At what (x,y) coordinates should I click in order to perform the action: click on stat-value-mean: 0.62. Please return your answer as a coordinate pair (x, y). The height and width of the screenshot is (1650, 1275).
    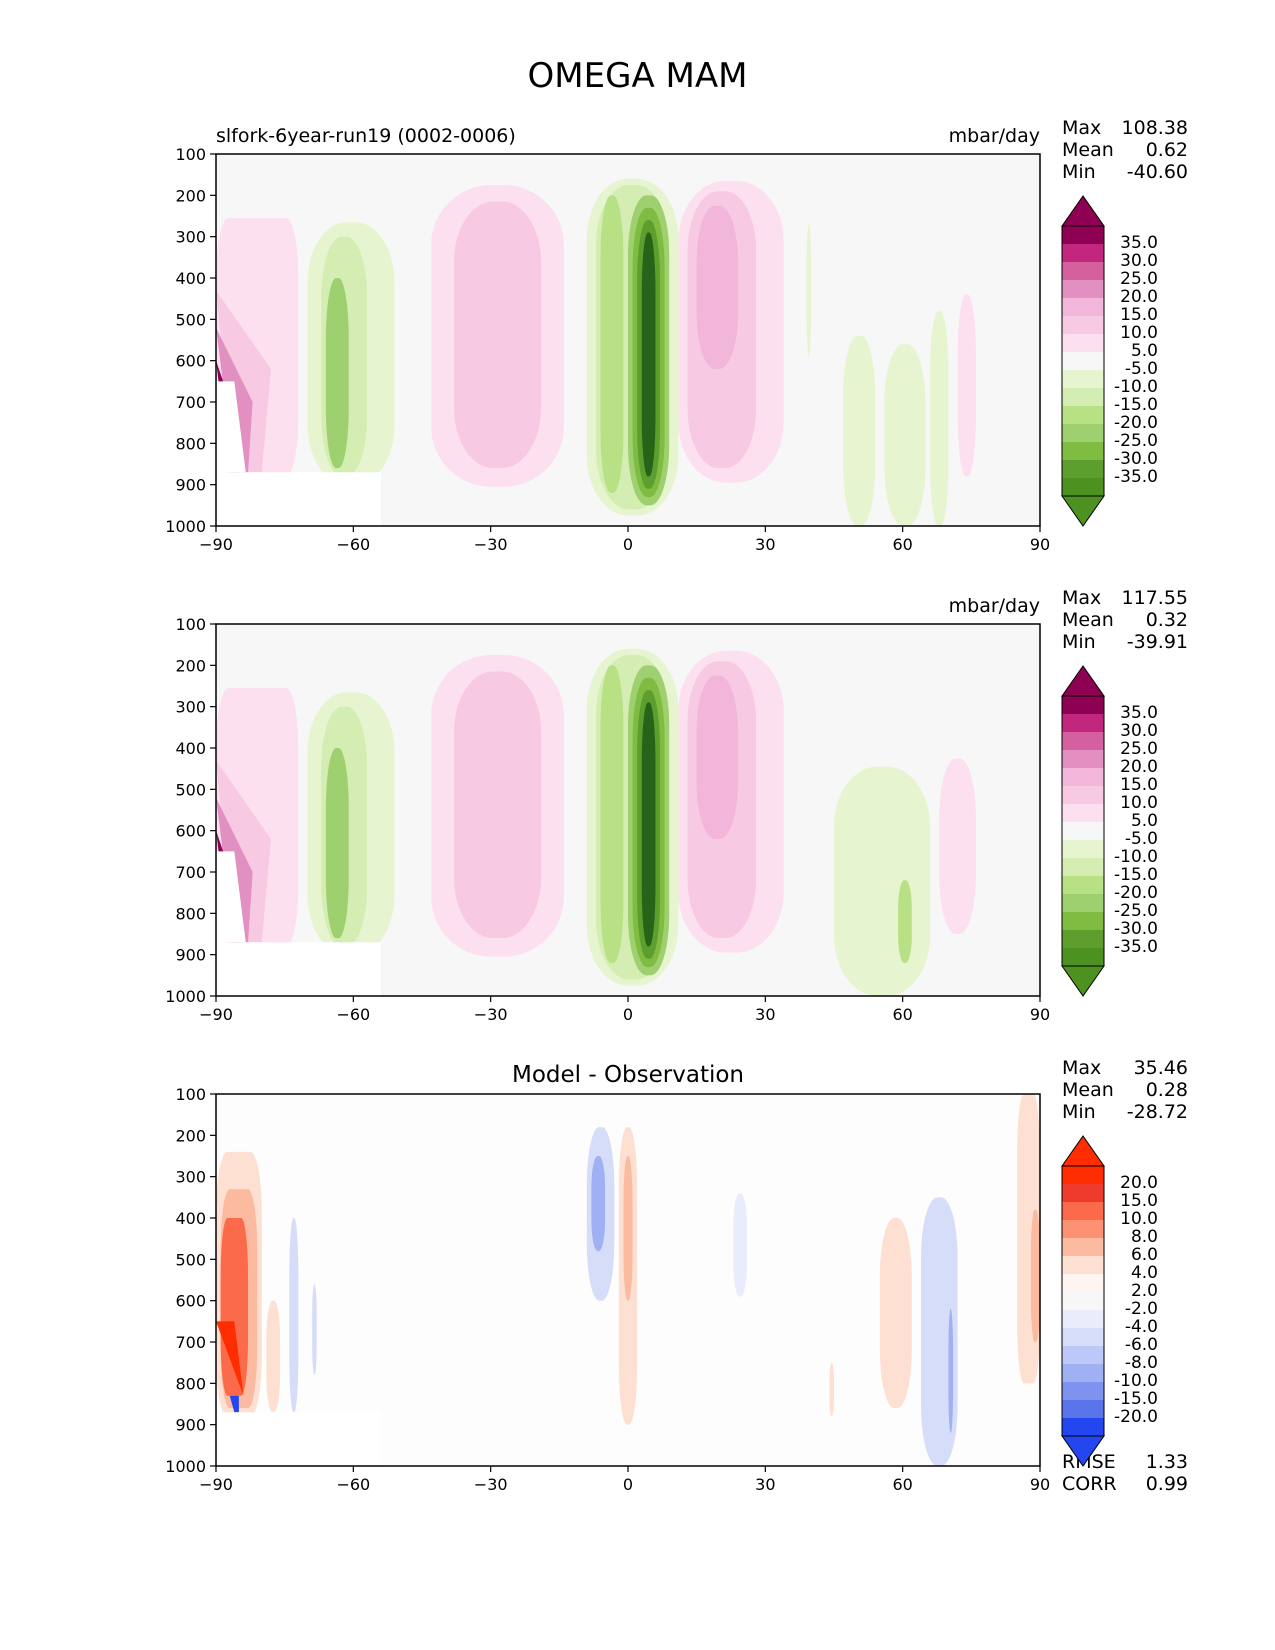
    Looking at the image, I should click on (1167, 150).